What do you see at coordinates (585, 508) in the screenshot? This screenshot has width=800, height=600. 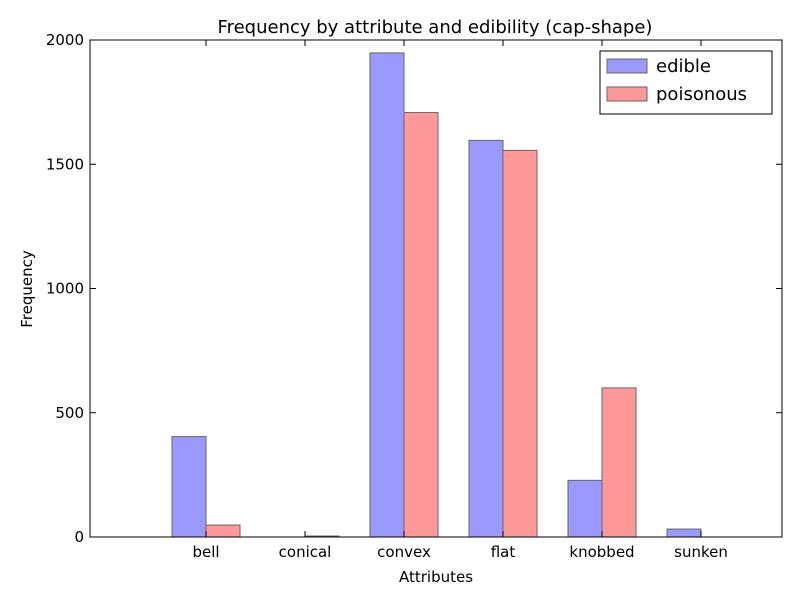 I see `bar-edible-knobbed` at bounding box center [585, 508].